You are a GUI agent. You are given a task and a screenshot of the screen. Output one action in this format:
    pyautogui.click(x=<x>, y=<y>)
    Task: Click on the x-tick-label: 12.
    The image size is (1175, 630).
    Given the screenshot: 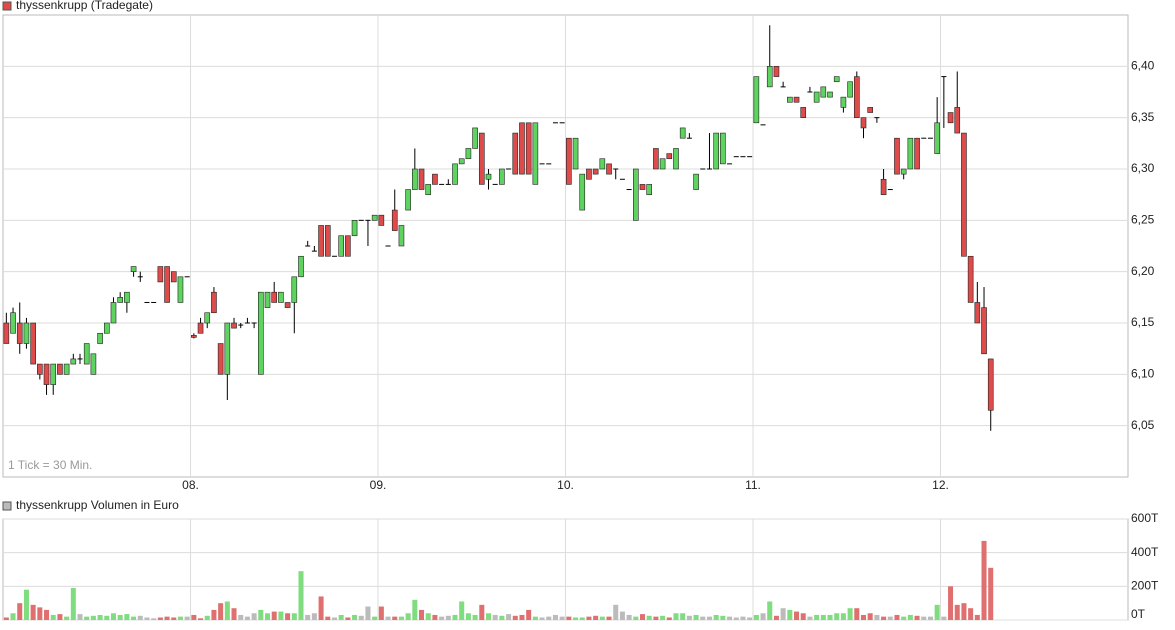 What is the action you would take?
    pyautogui.click(x=940, y=485)
    